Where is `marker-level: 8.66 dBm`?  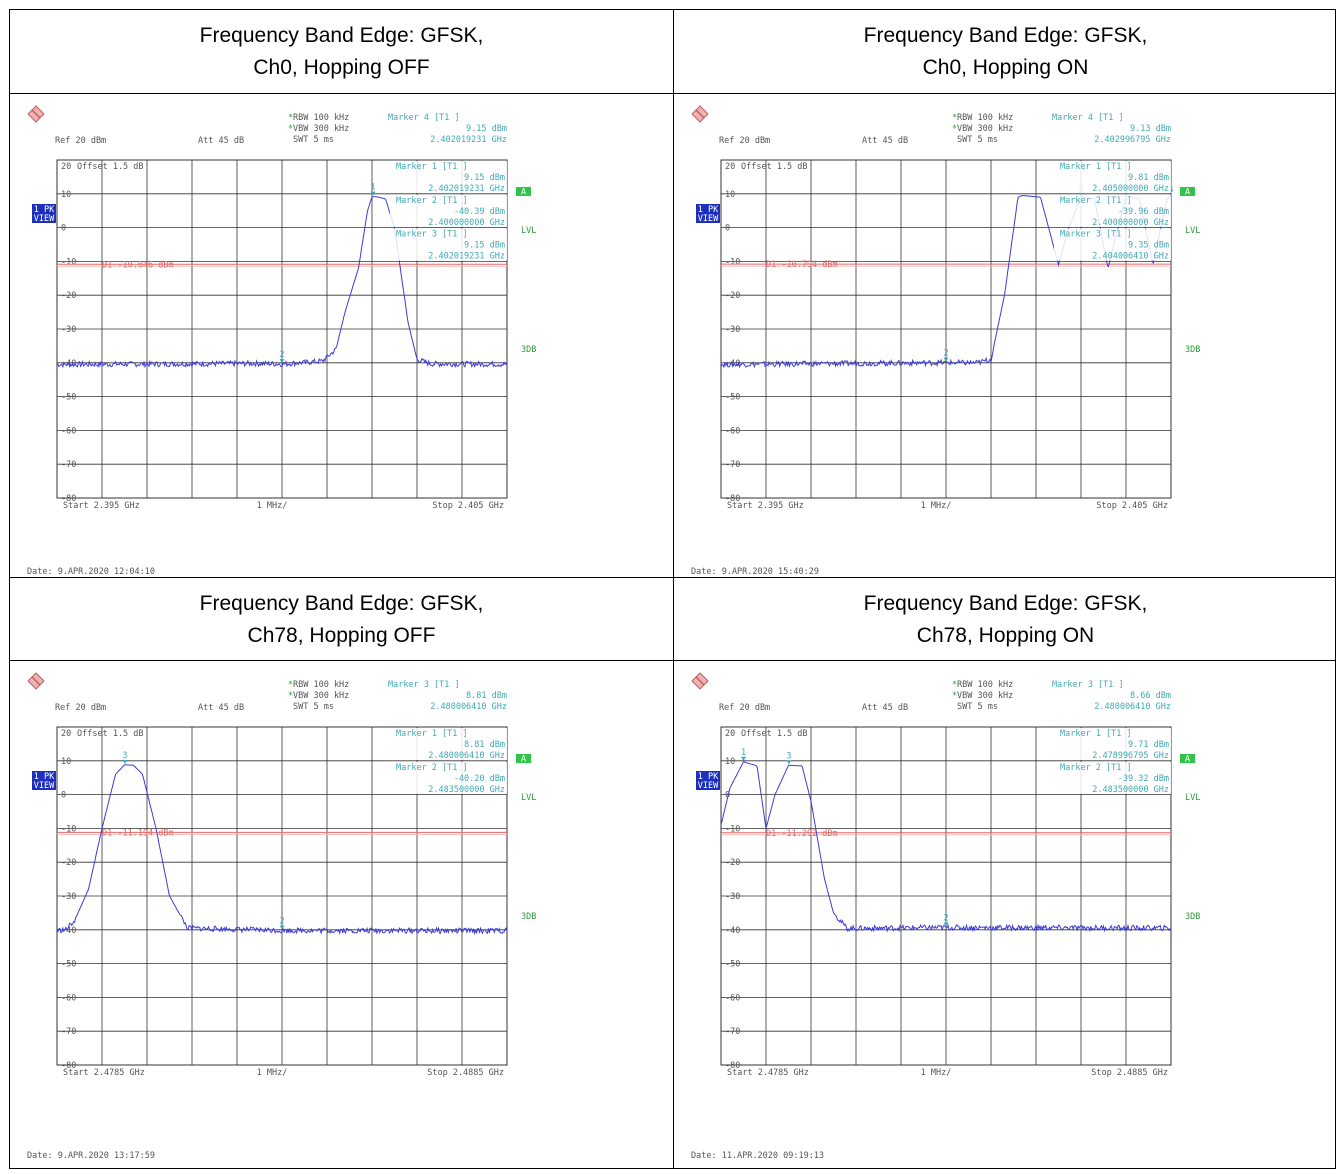
marker-level: 8.66 dBm is located at coordinates (1150, 696).